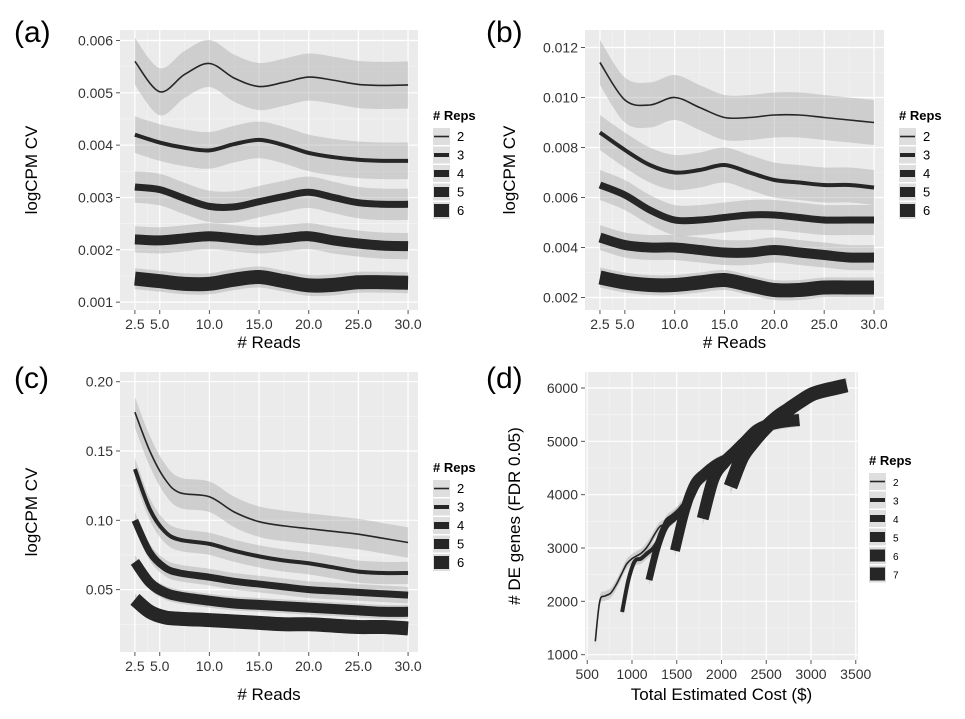  Describe the element at coordinates (562, 655) in the screenshot. I see `y-tick-label: 1000` at that location.